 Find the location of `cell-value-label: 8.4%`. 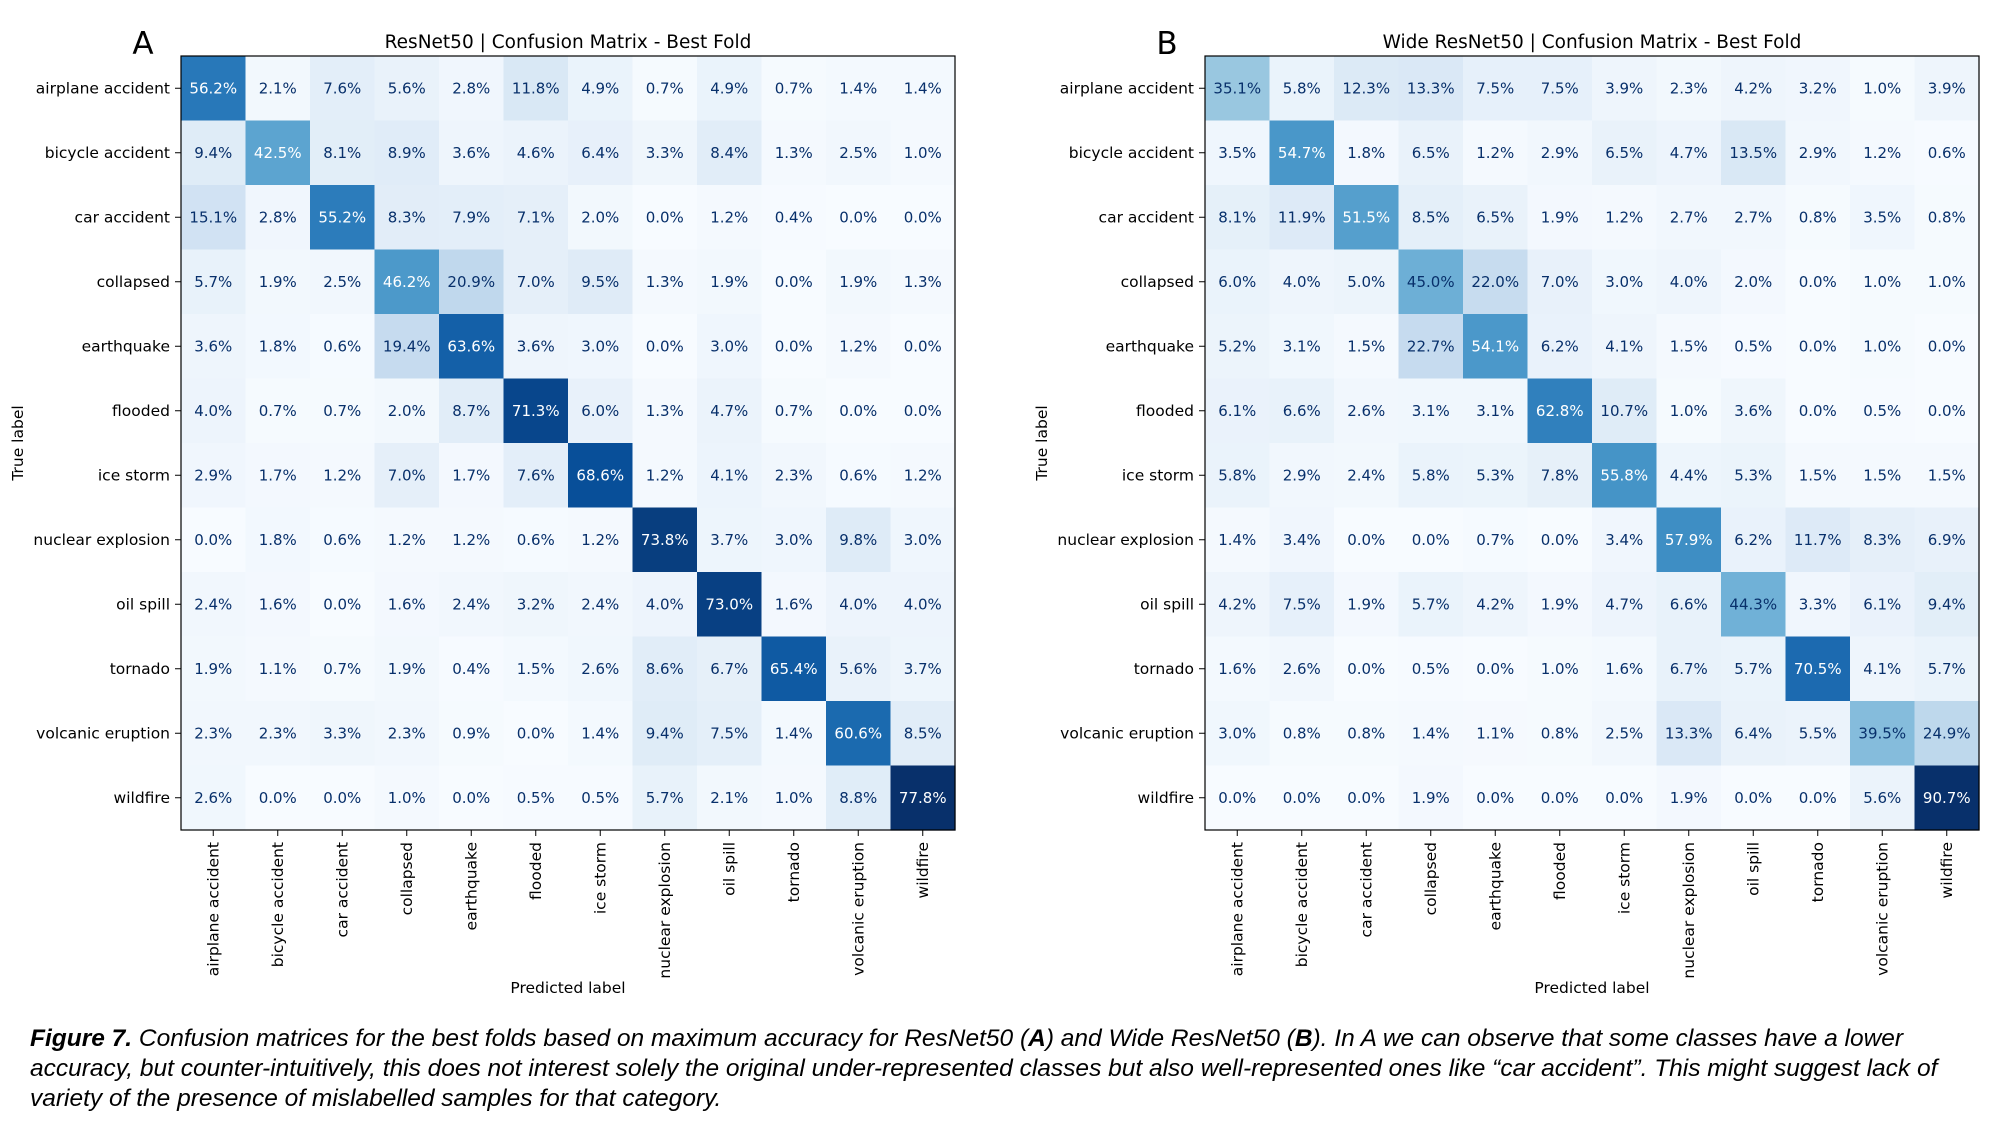

cell-value-label: 8.4% is located at coordinates (729, 153).